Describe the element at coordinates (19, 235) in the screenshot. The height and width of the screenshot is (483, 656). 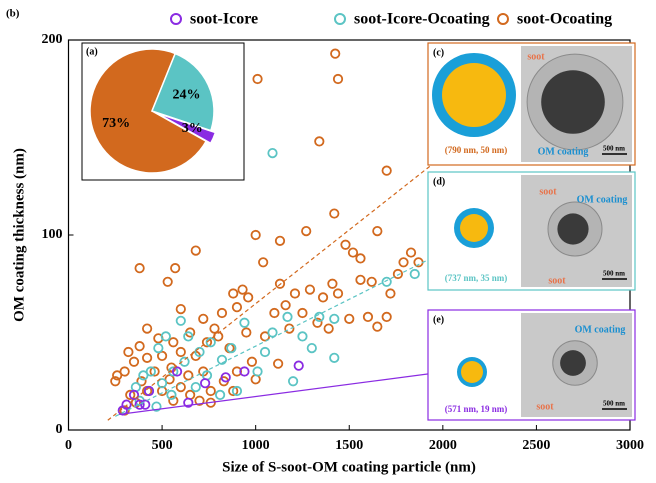
I see `y-axis-title: OM coating thickness (nm)` at that location.